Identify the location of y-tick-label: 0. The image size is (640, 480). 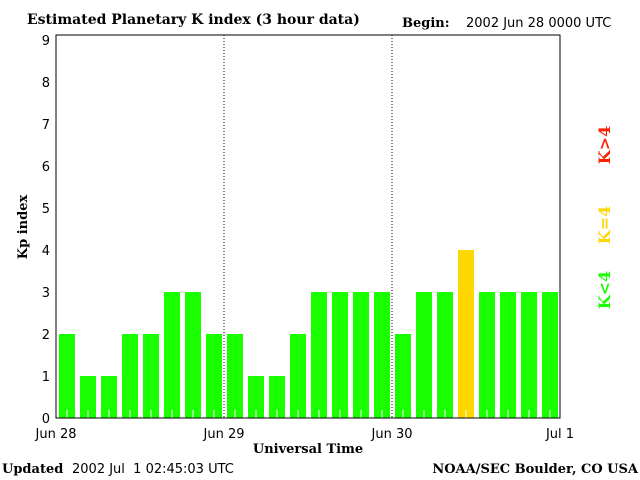
(46, 419).